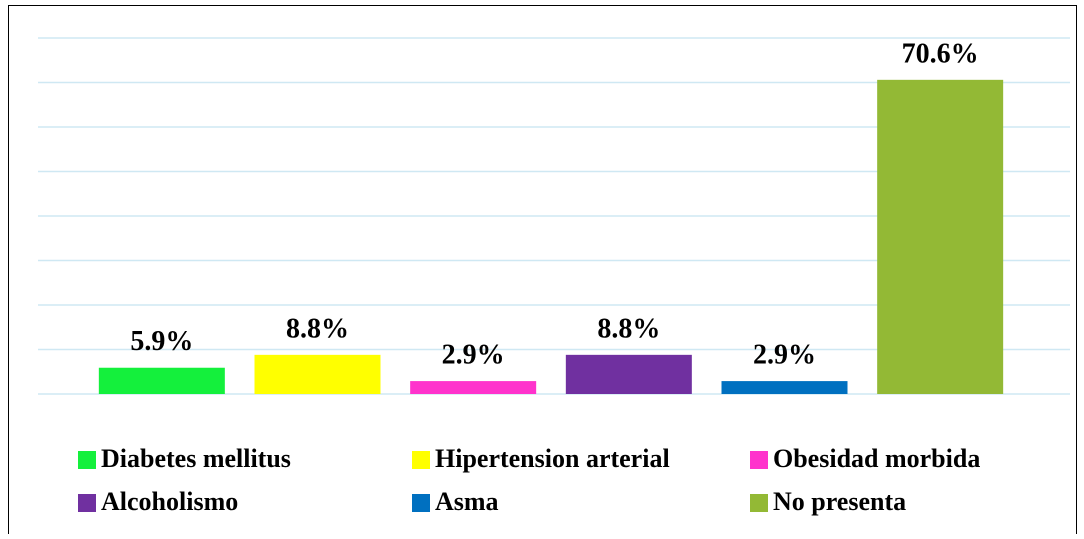  I want to click on legend-label: No presenta, so click(839, 501).